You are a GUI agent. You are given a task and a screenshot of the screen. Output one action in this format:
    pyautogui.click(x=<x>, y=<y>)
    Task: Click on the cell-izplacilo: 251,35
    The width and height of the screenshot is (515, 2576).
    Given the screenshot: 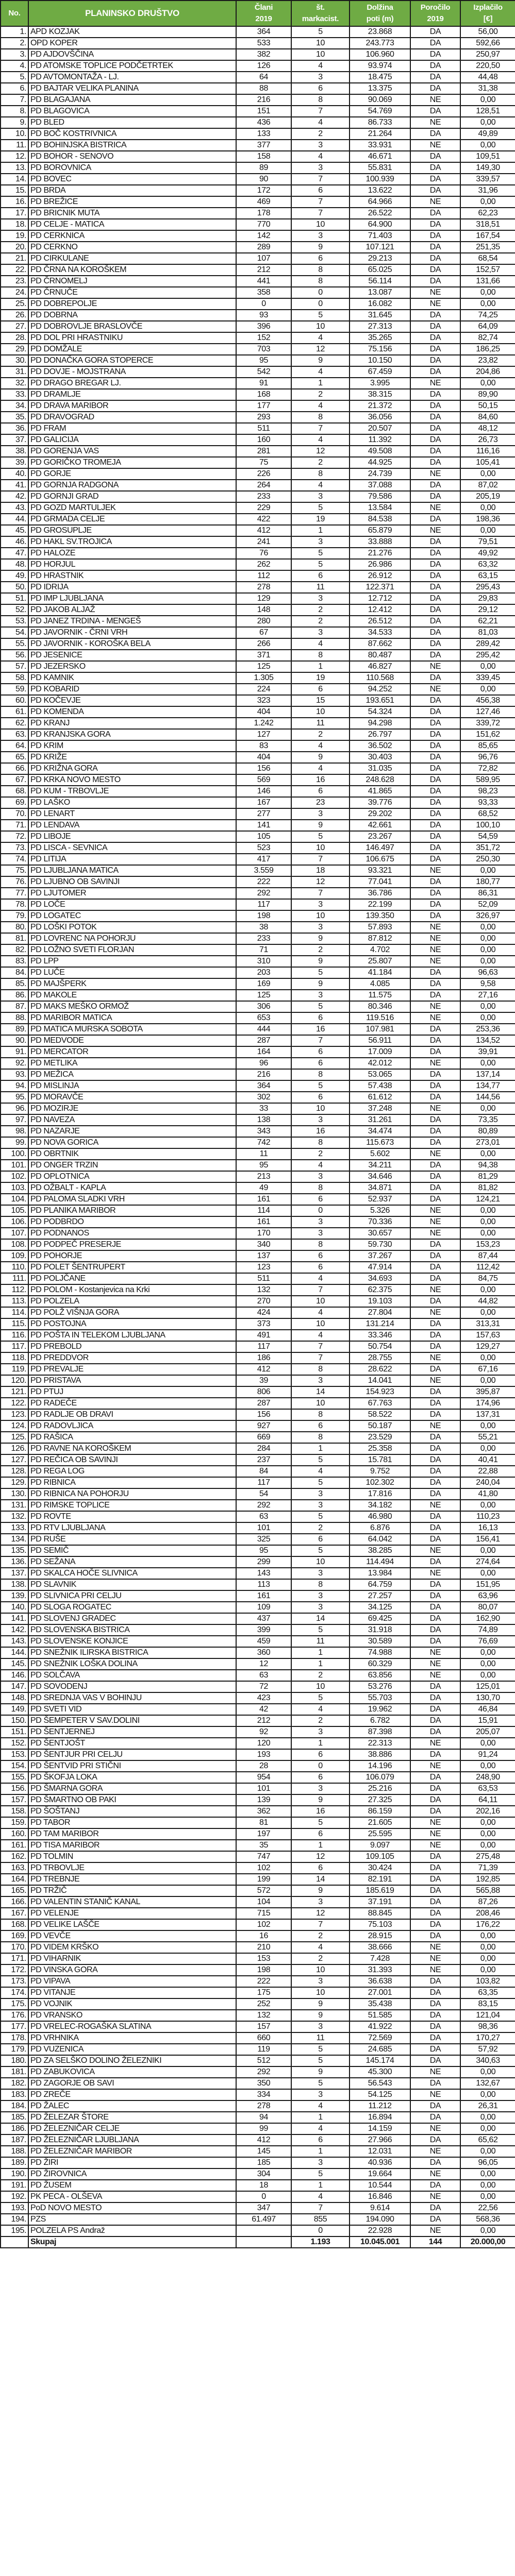 What is the action you would take?
    pyautogui.click(x=487, y=247)
    